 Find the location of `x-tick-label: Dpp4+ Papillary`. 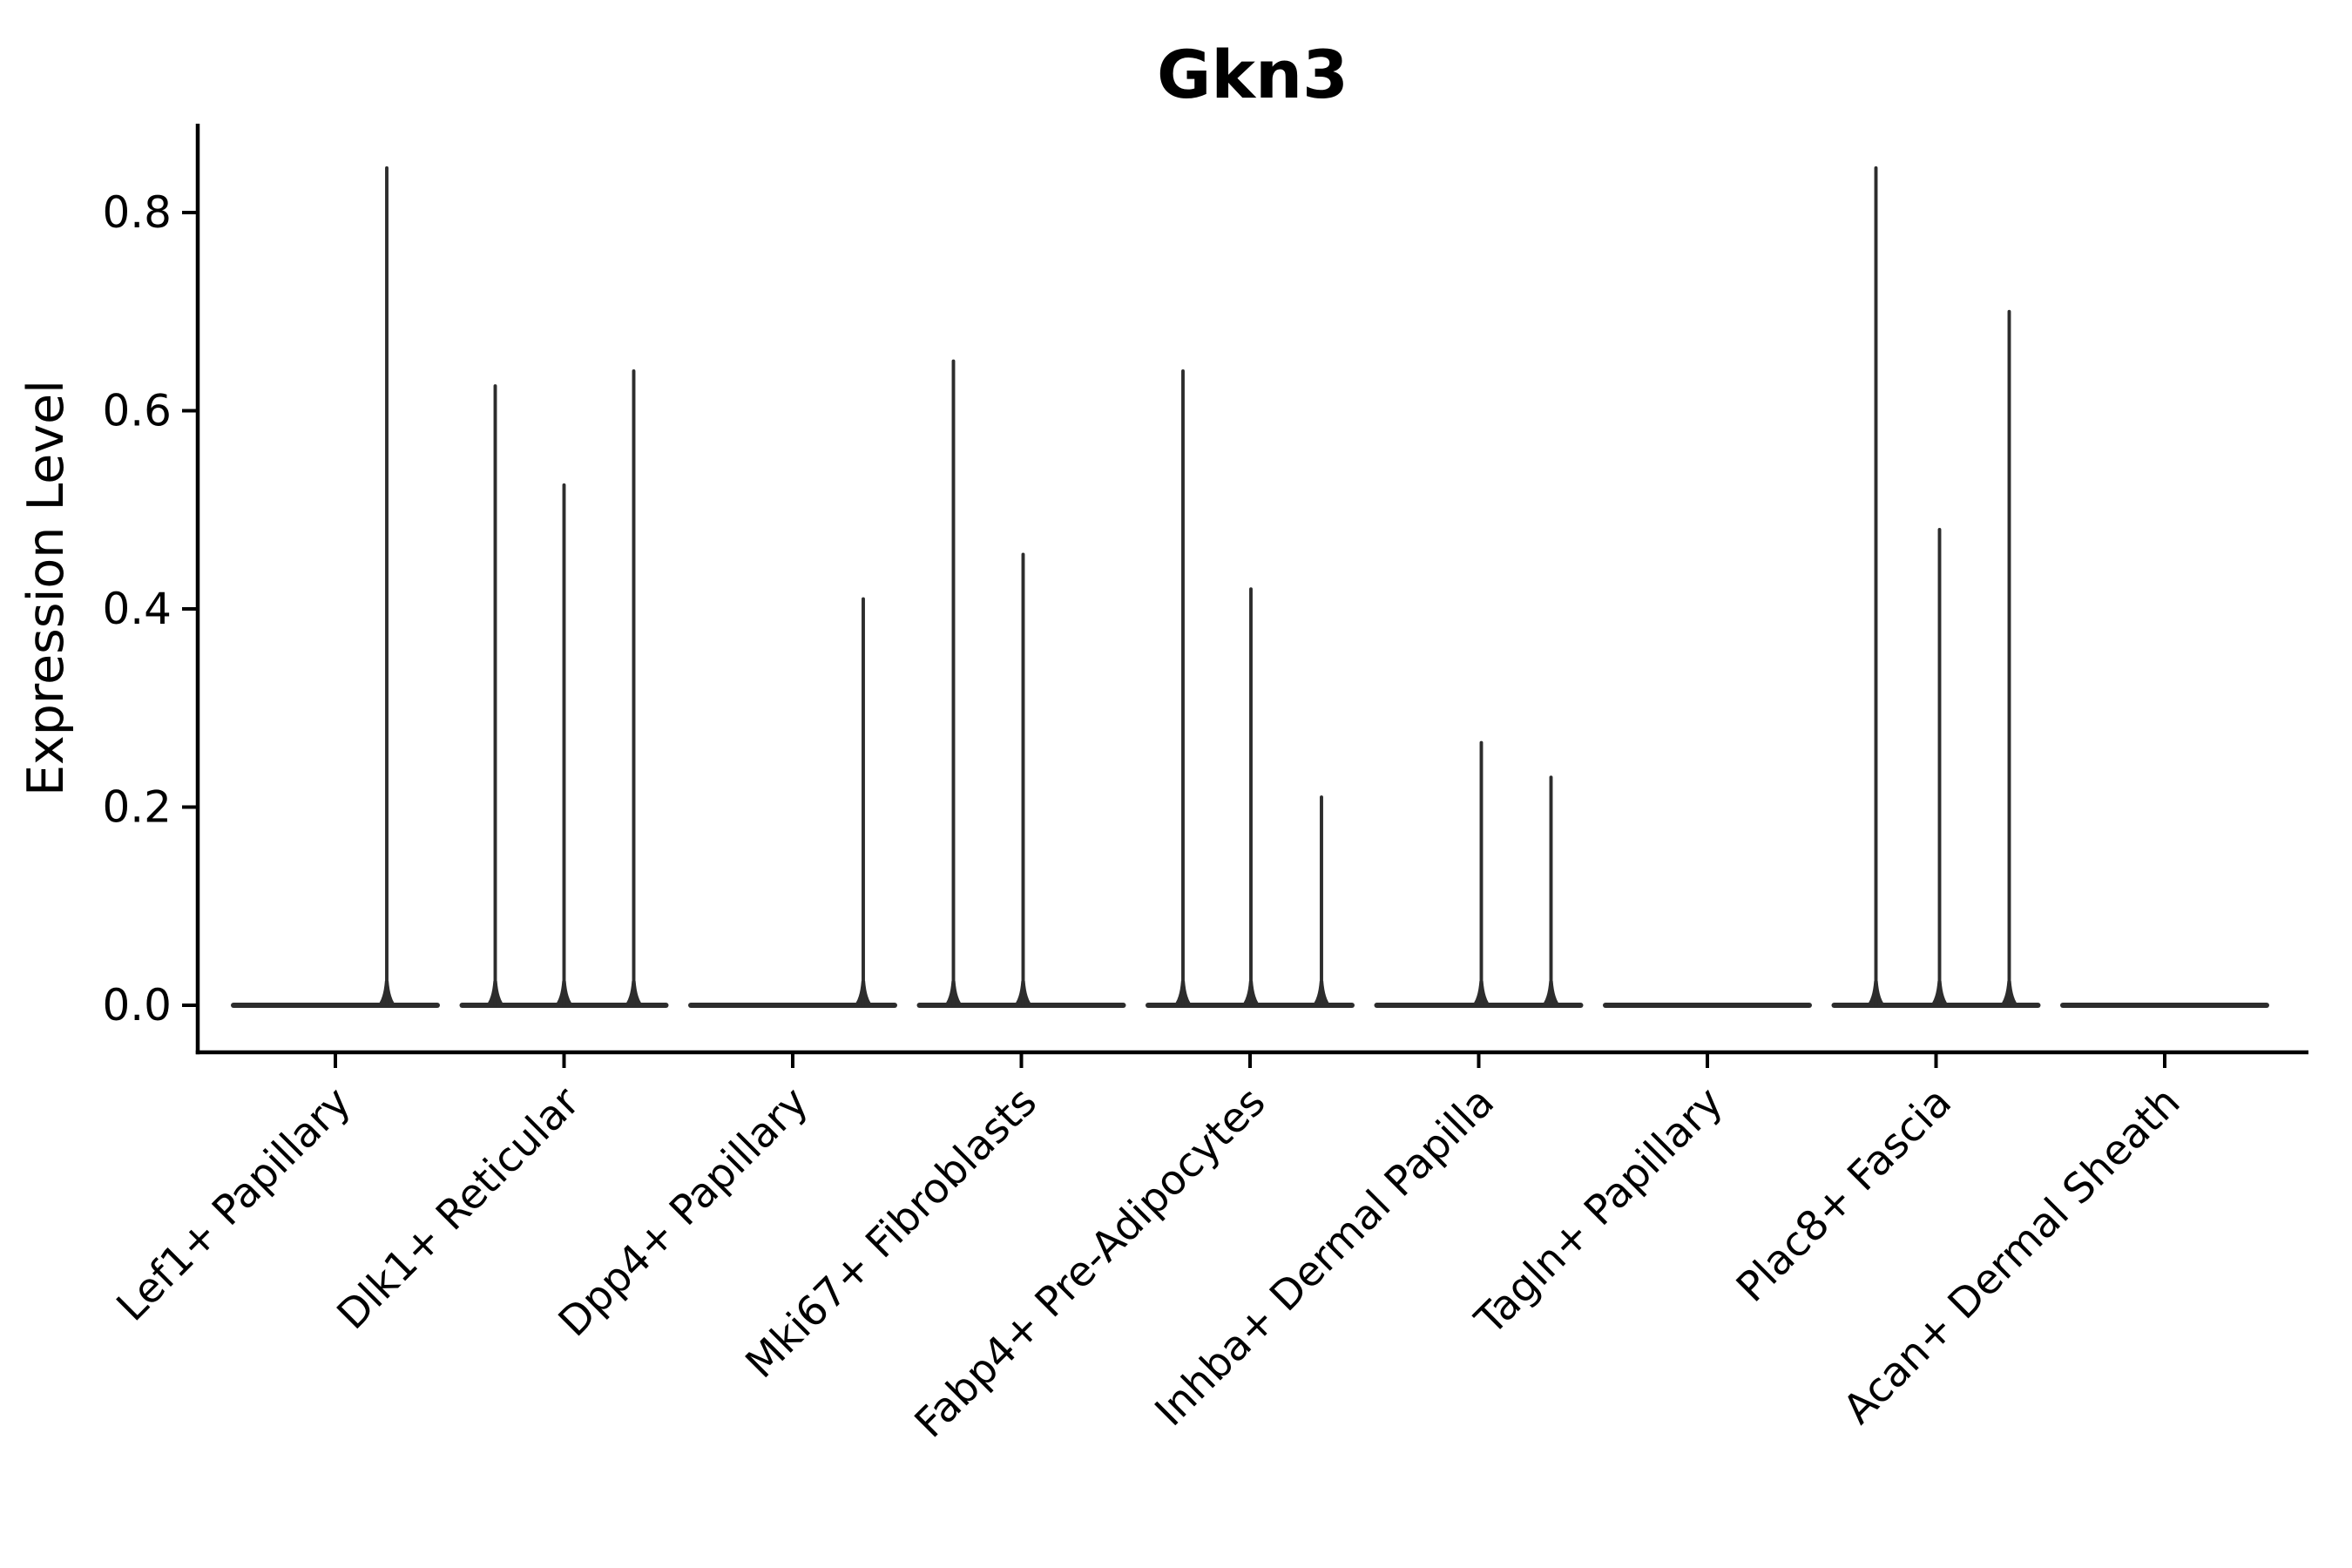

x-tick-label: Dpp4+ Papillary is located at coordinates (684, 1212).